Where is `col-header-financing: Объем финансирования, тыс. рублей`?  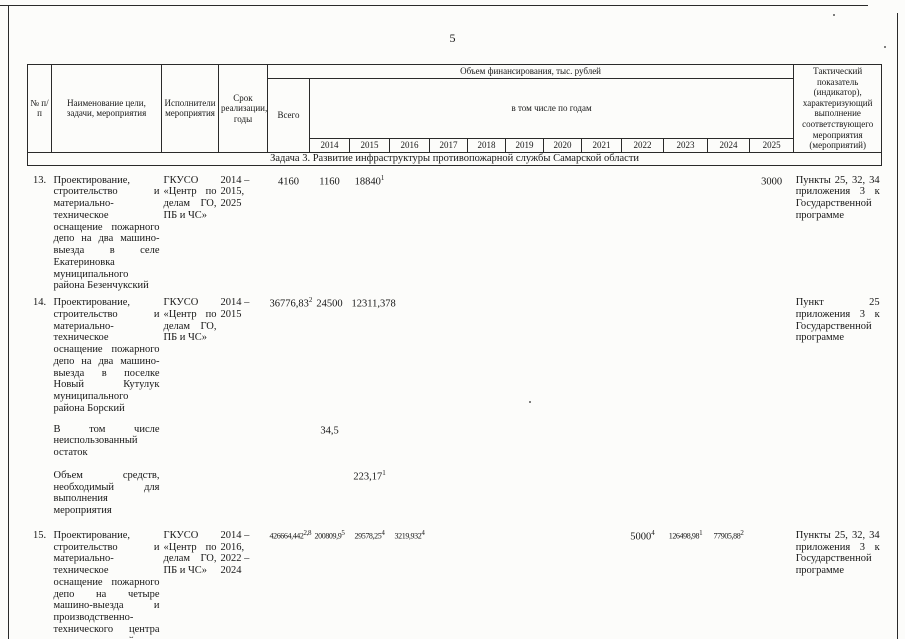
col-header-financing: Объем финансирования, тыс. рублей is located at coordinates (530, 71).